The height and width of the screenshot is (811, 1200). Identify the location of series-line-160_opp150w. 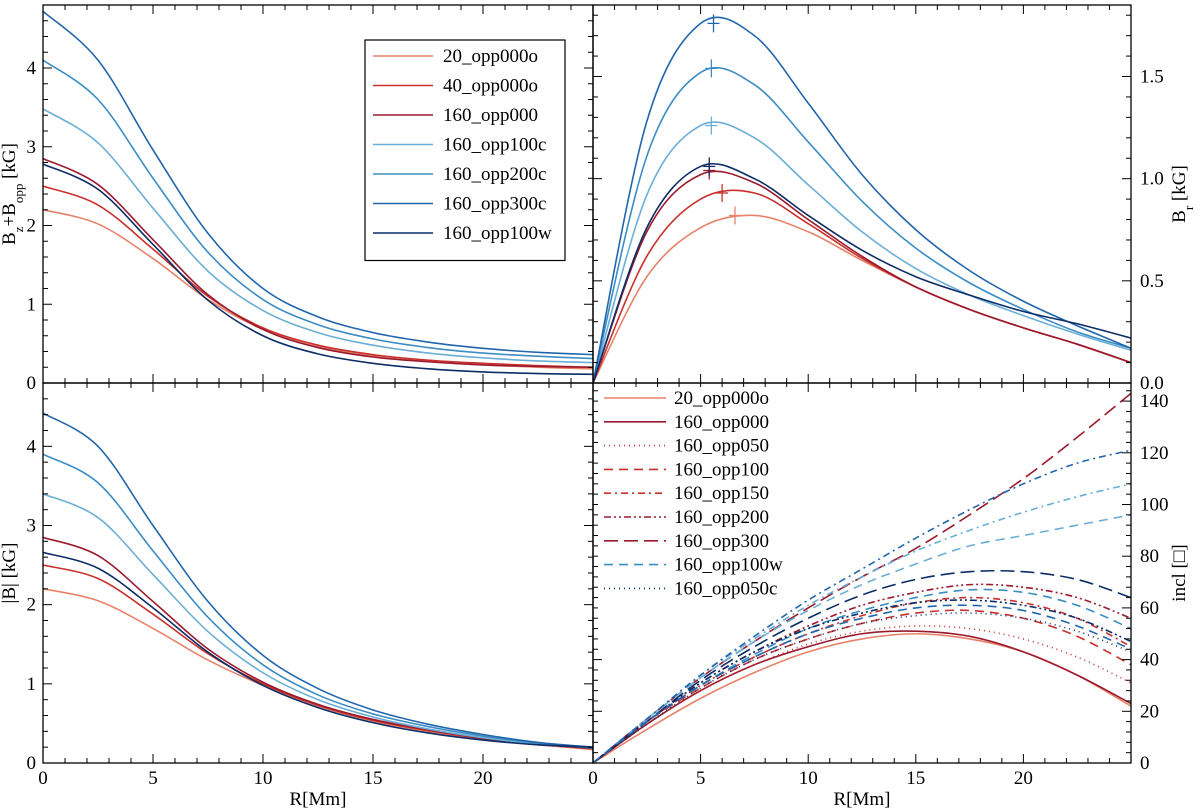
(862, 681).